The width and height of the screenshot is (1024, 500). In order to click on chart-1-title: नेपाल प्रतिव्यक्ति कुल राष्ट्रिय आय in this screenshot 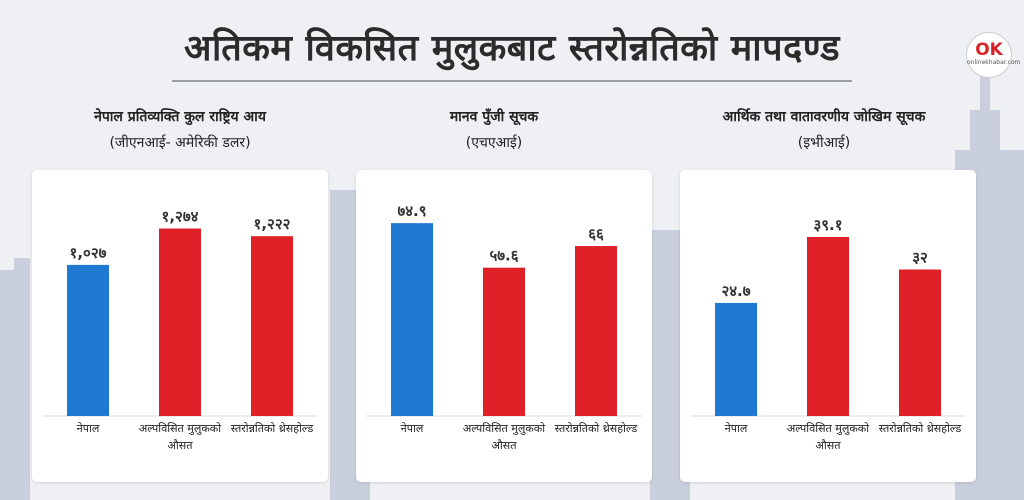, I will do `click(180, 117)`.